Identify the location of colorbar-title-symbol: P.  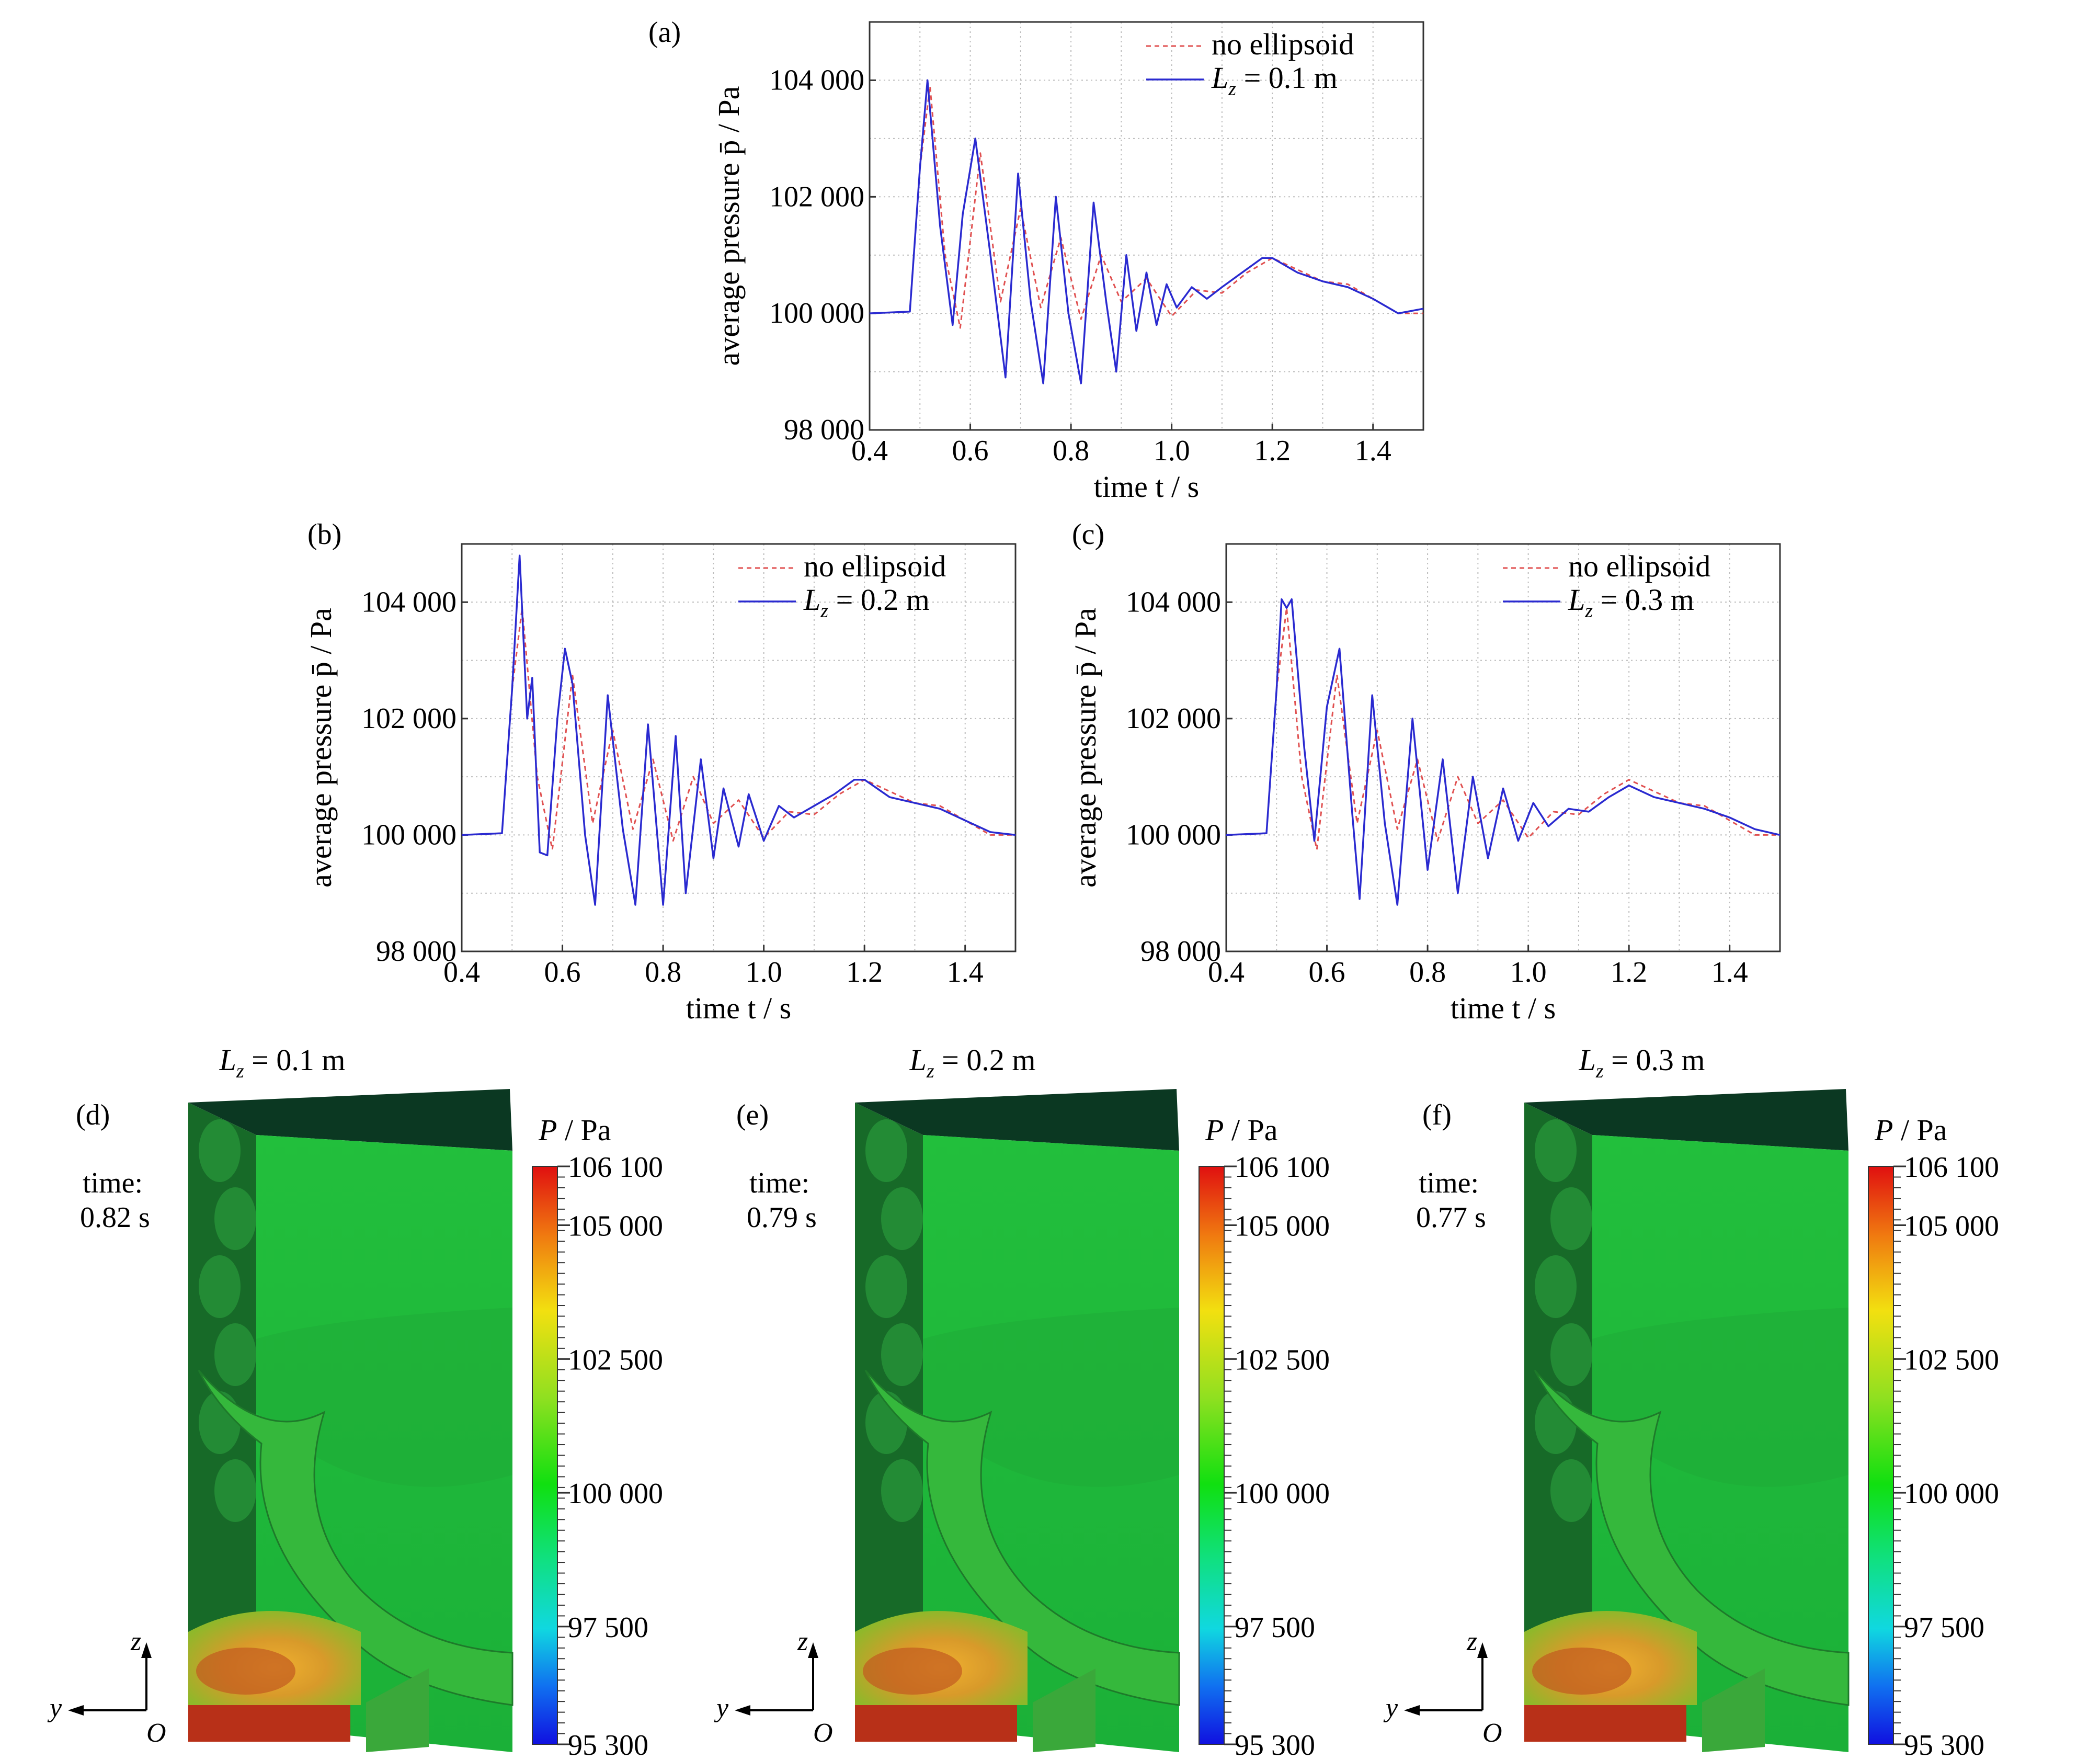
(1883, 1130).